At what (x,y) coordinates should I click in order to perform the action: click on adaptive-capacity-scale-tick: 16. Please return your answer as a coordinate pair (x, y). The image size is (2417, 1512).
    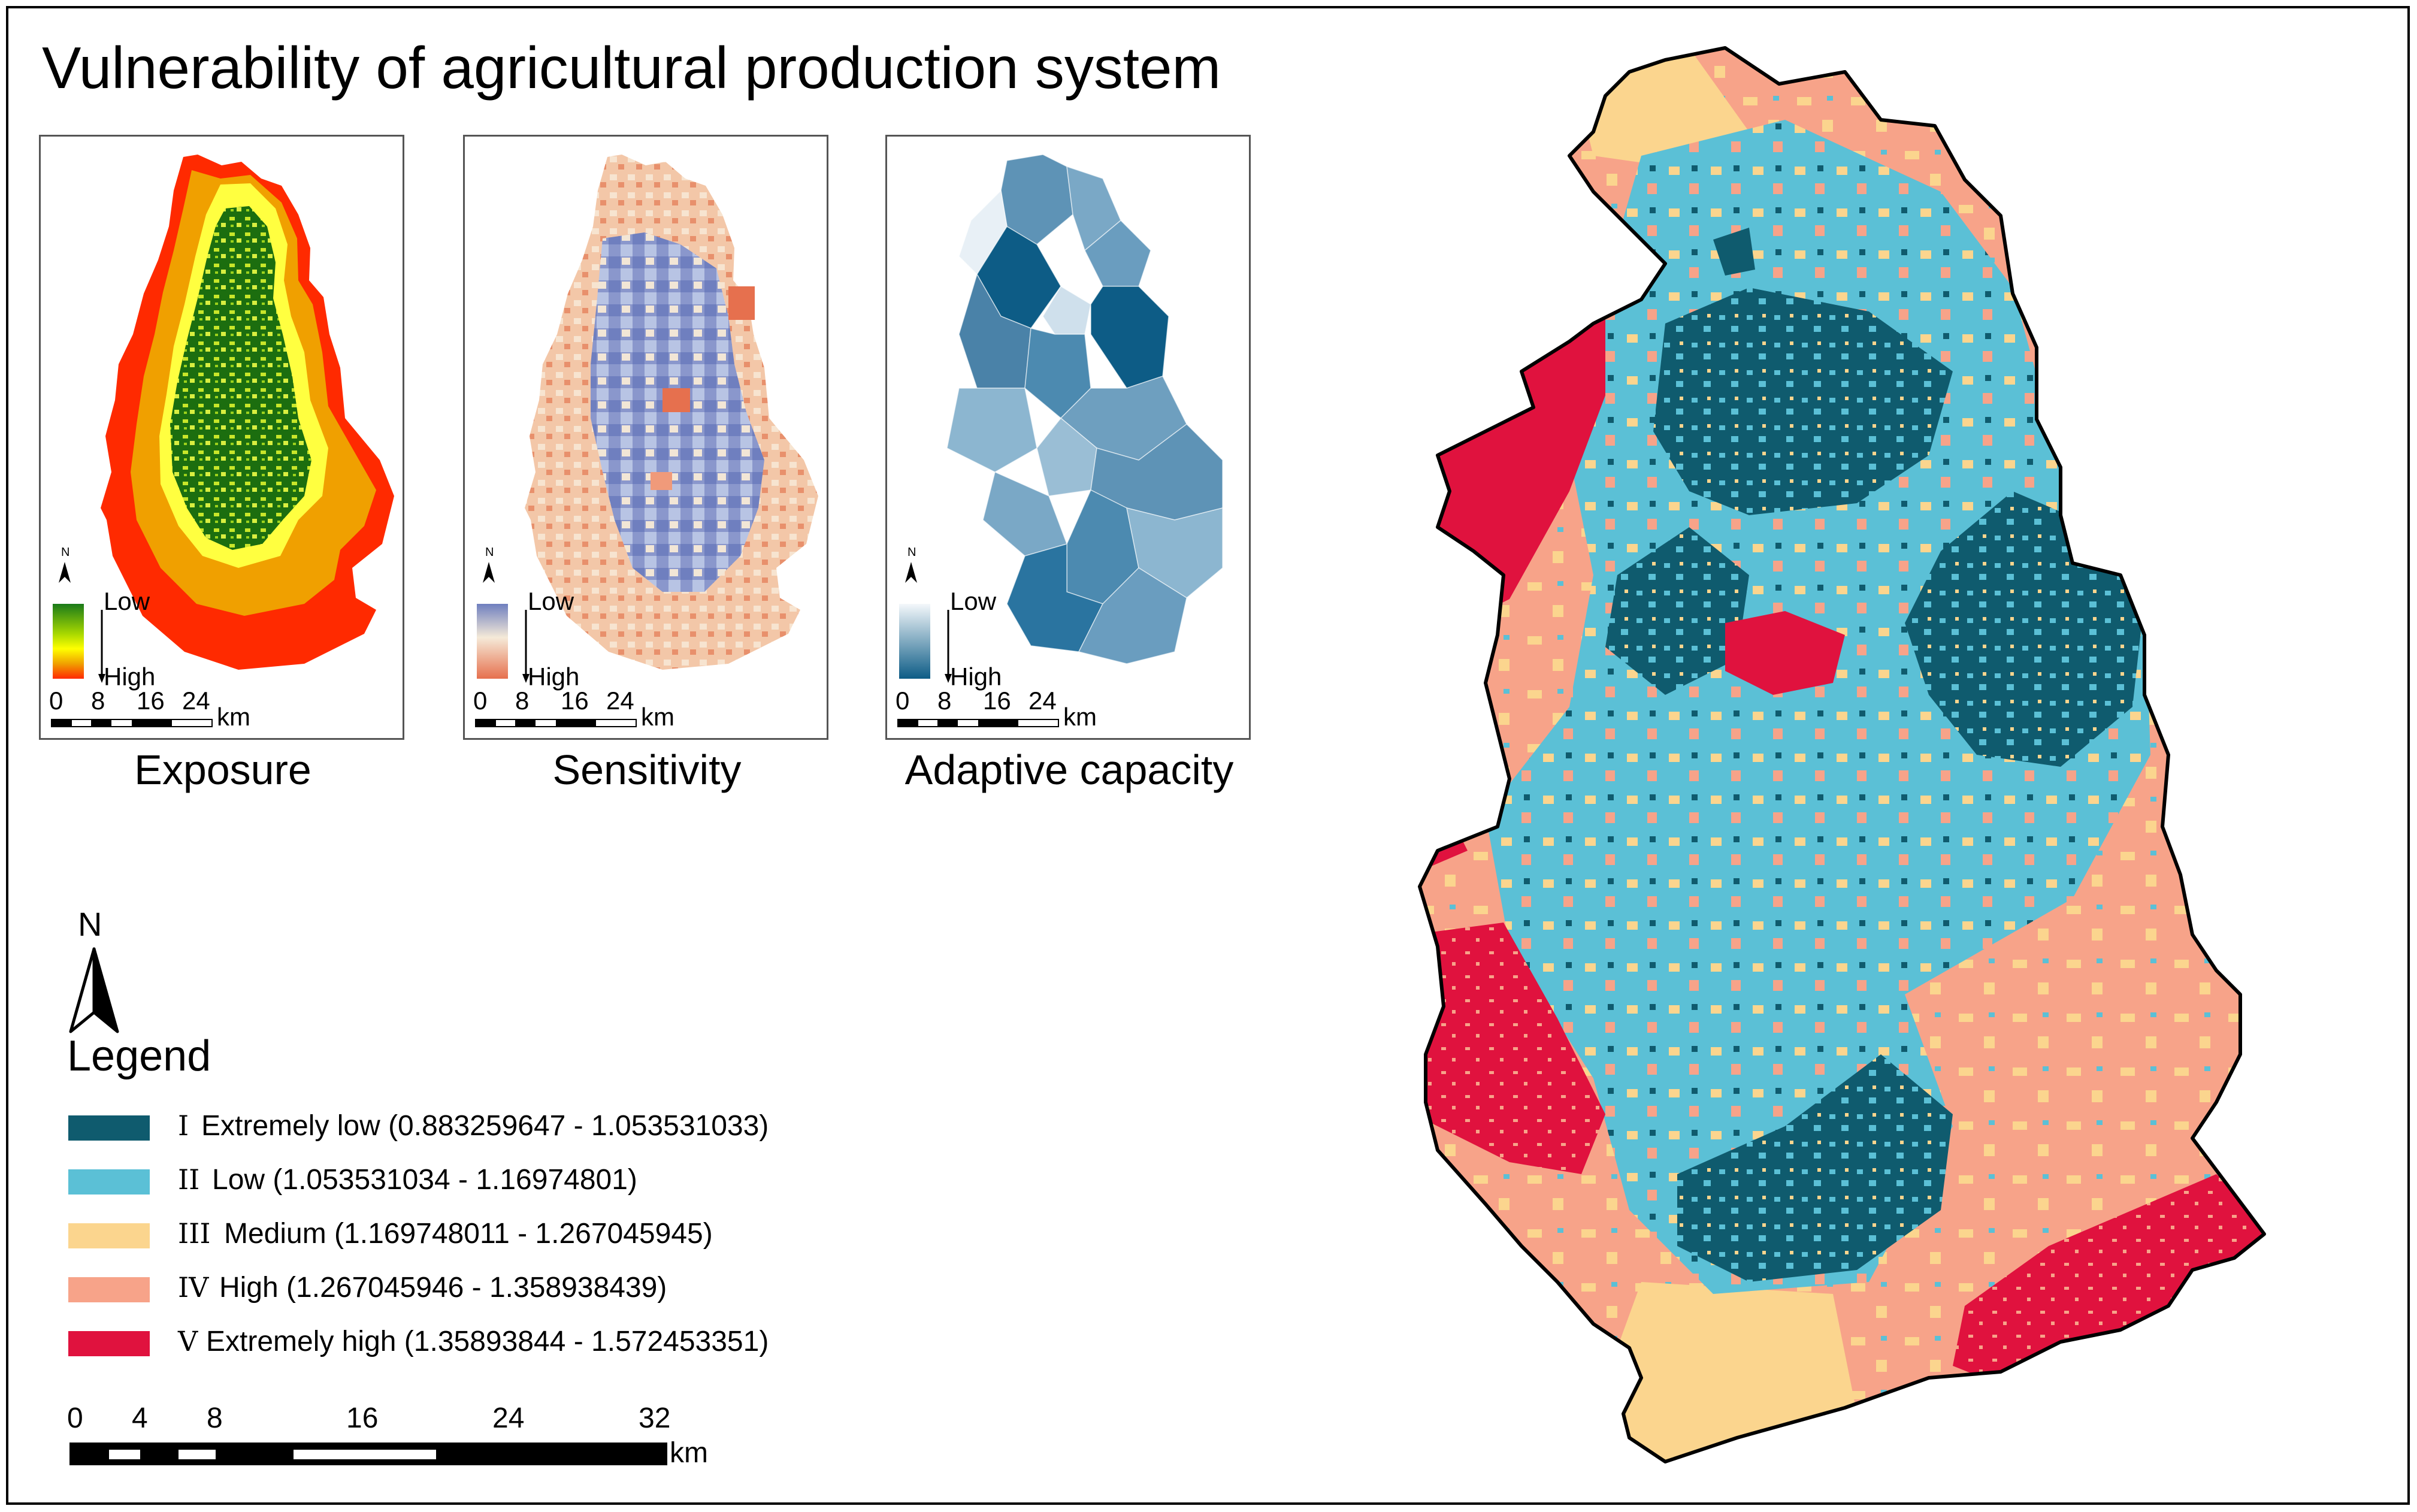
    Looking at the image, I should click on (997, 701).